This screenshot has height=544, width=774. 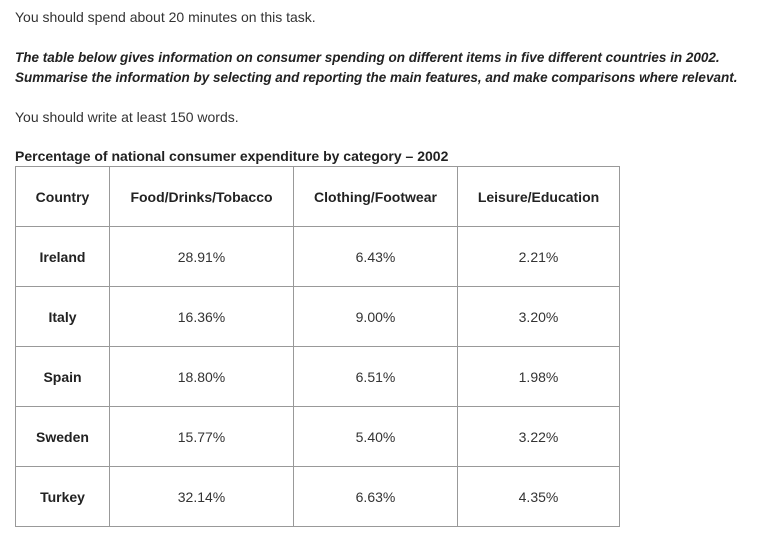 What do you see at coordinates (375, 376) in the screenshot?
I see `clothing-cell: 6.51%` at bounding box center [375, 376].